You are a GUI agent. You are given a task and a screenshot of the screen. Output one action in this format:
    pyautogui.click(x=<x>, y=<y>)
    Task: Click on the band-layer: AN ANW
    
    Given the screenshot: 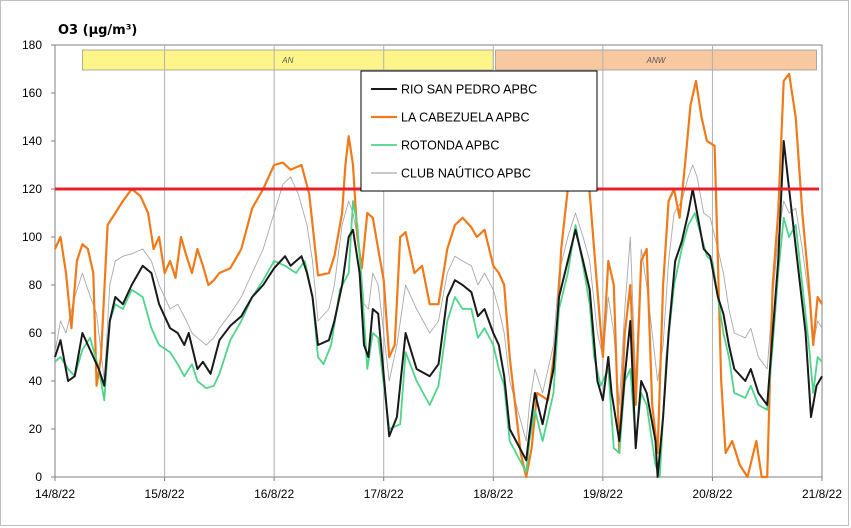 What is the action you would take?
    pyautogui.click(x=449, y=60)
    